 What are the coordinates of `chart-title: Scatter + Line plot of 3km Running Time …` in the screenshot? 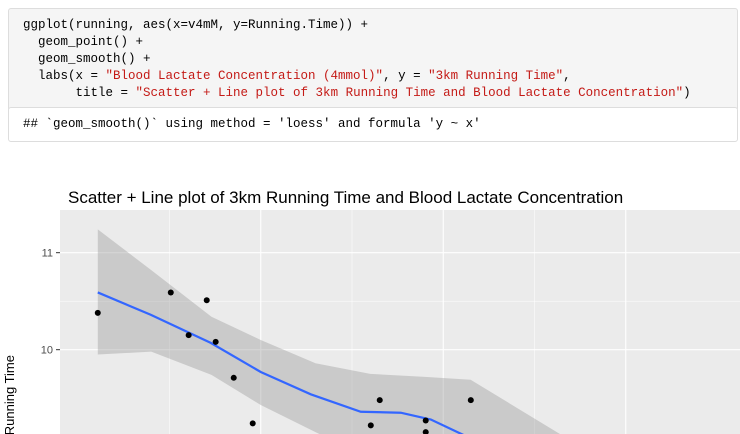 It's located at (345, 197).